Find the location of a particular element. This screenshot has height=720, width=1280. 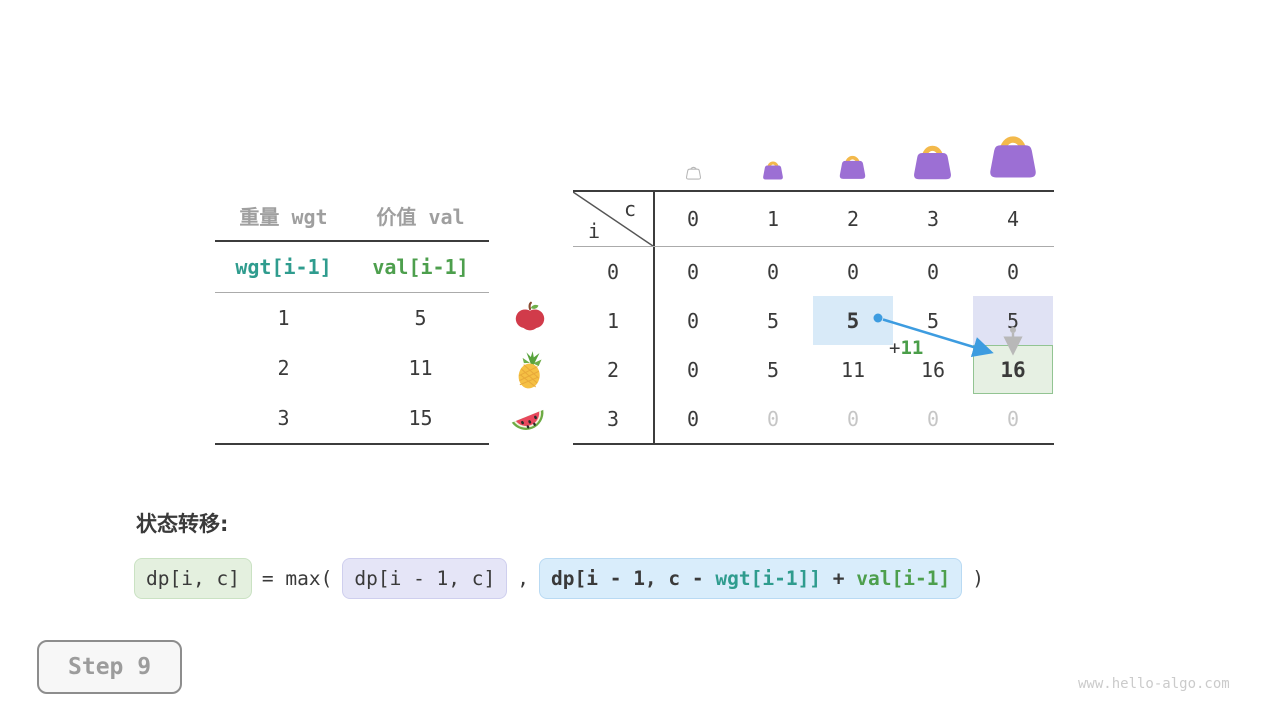

dp-cell-0-0: 0 is located at coordinates (693, 271).